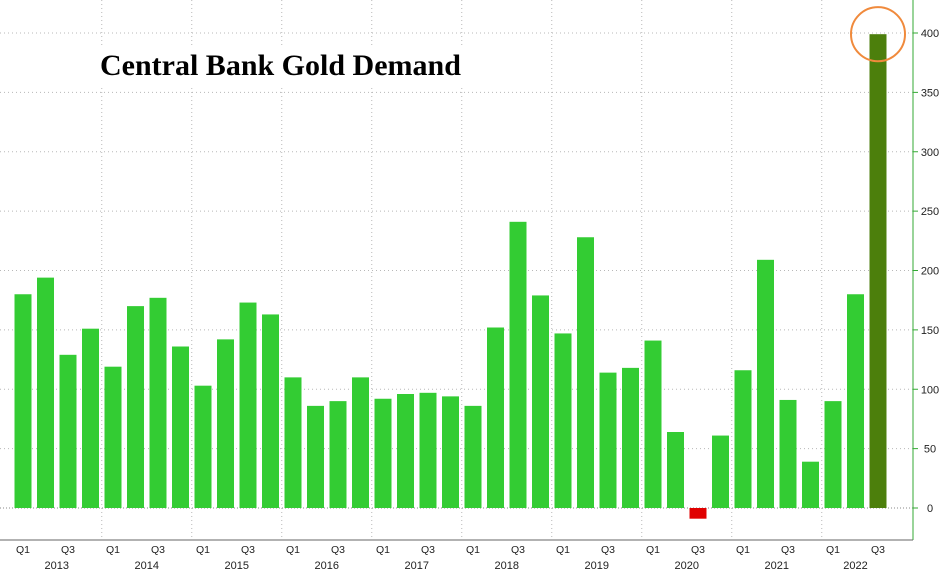 This screenshot has height=572, width=948. What do you see at coordinates (930, 272) in the screenshot?
I see `y-tick-label: 200` at bounding box center [930, 272].